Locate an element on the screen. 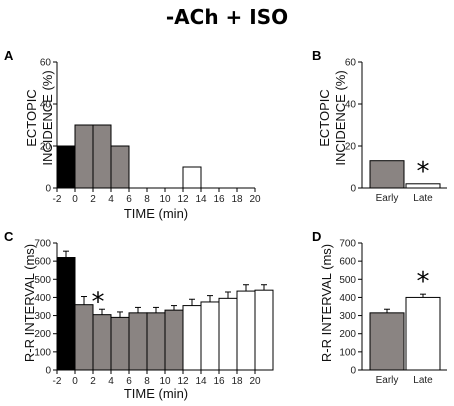 The image size is (454, 406). x-tick-label-c: 10 is located at coordinates (165, 381).